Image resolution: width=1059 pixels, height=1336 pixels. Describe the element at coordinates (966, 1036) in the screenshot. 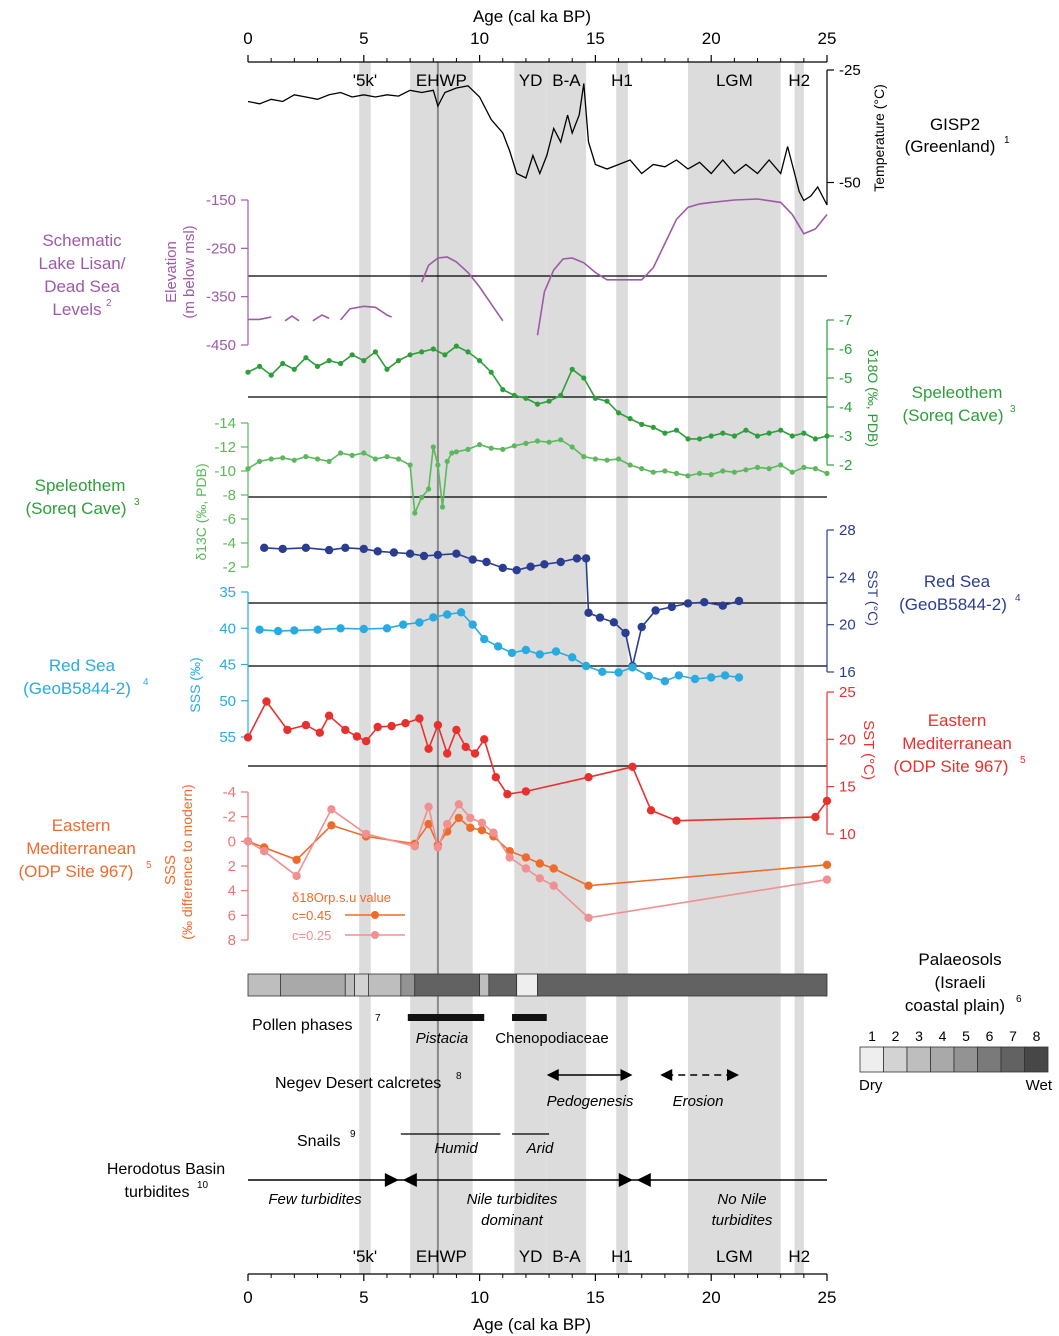

I see `scale-label-5: 5` at that location.